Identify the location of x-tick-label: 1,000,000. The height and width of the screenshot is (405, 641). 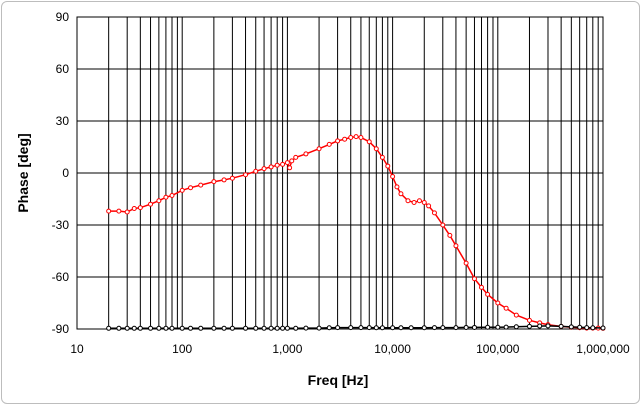
(603, 349).